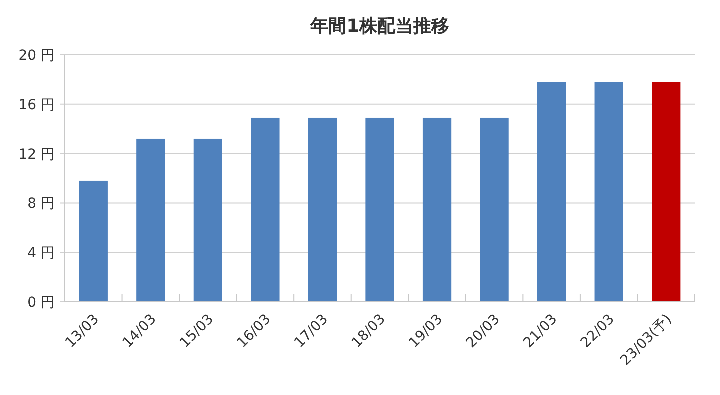 The width and height of the screenshot is (720, 395). Describe the element at coordinates (36, 105) in the screenshot. I see `y-tick-label: 16 円` at that location.